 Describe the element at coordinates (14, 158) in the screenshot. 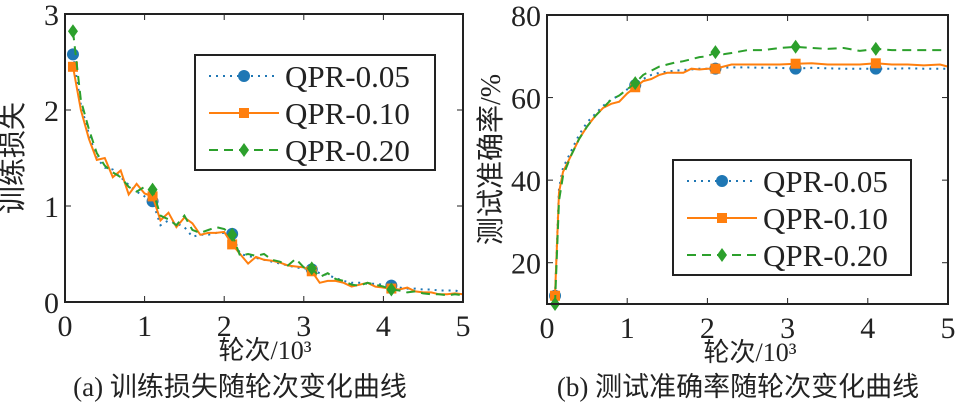

I see `y-axis-label: 训练损失` at that location.